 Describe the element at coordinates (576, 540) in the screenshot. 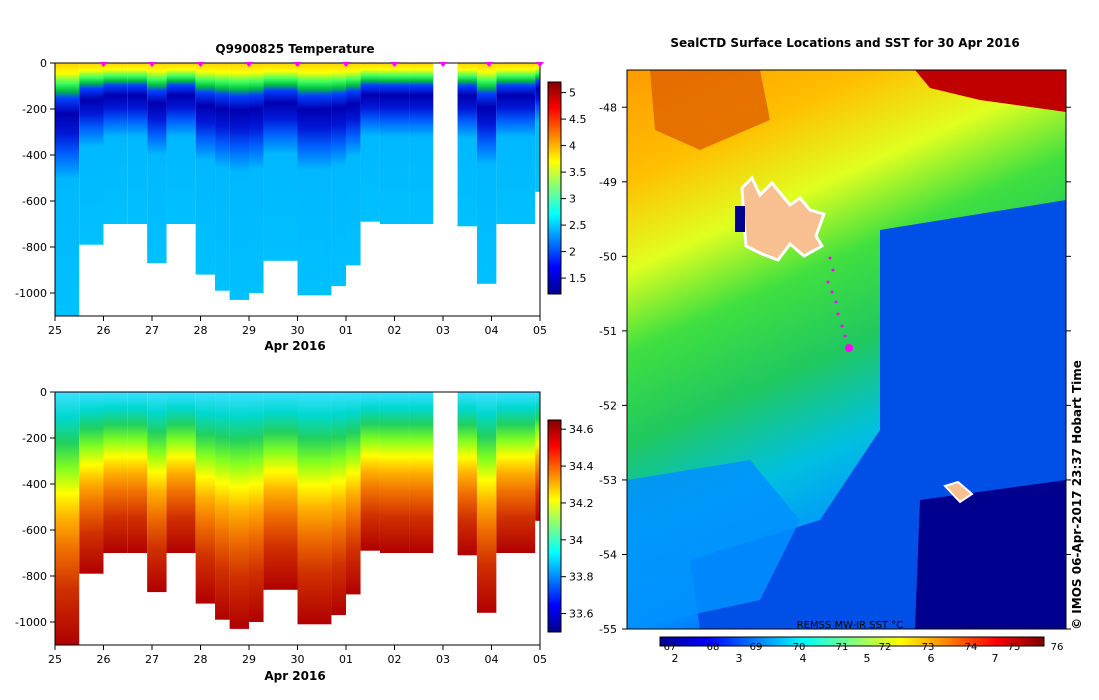

I see `colorbar-tick-label: 34` at that location.